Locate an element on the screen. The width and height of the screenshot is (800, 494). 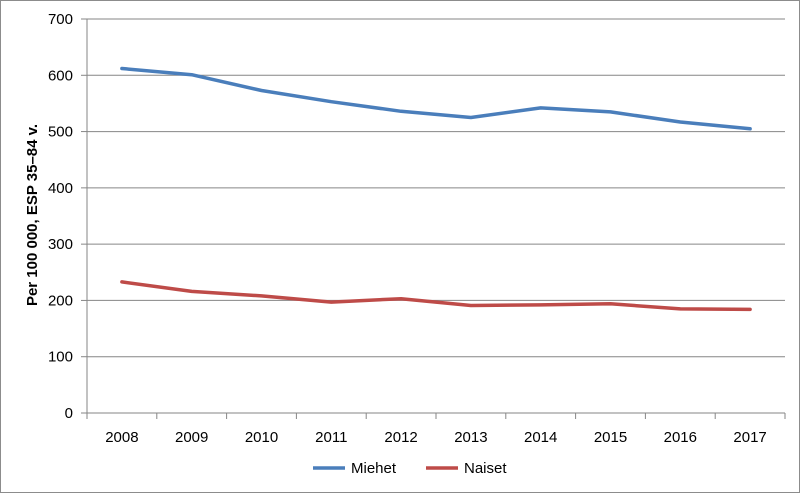
y-tick-label: 300 is located at coordinates (60, 244).